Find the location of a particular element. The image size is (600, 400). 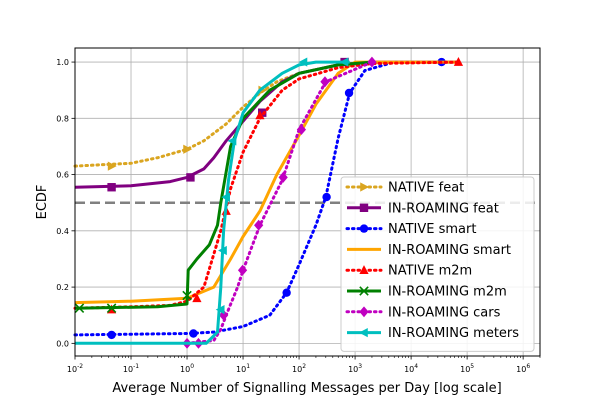

legend-label: IN-ROAMING smart is located at coordinates (449, 250).